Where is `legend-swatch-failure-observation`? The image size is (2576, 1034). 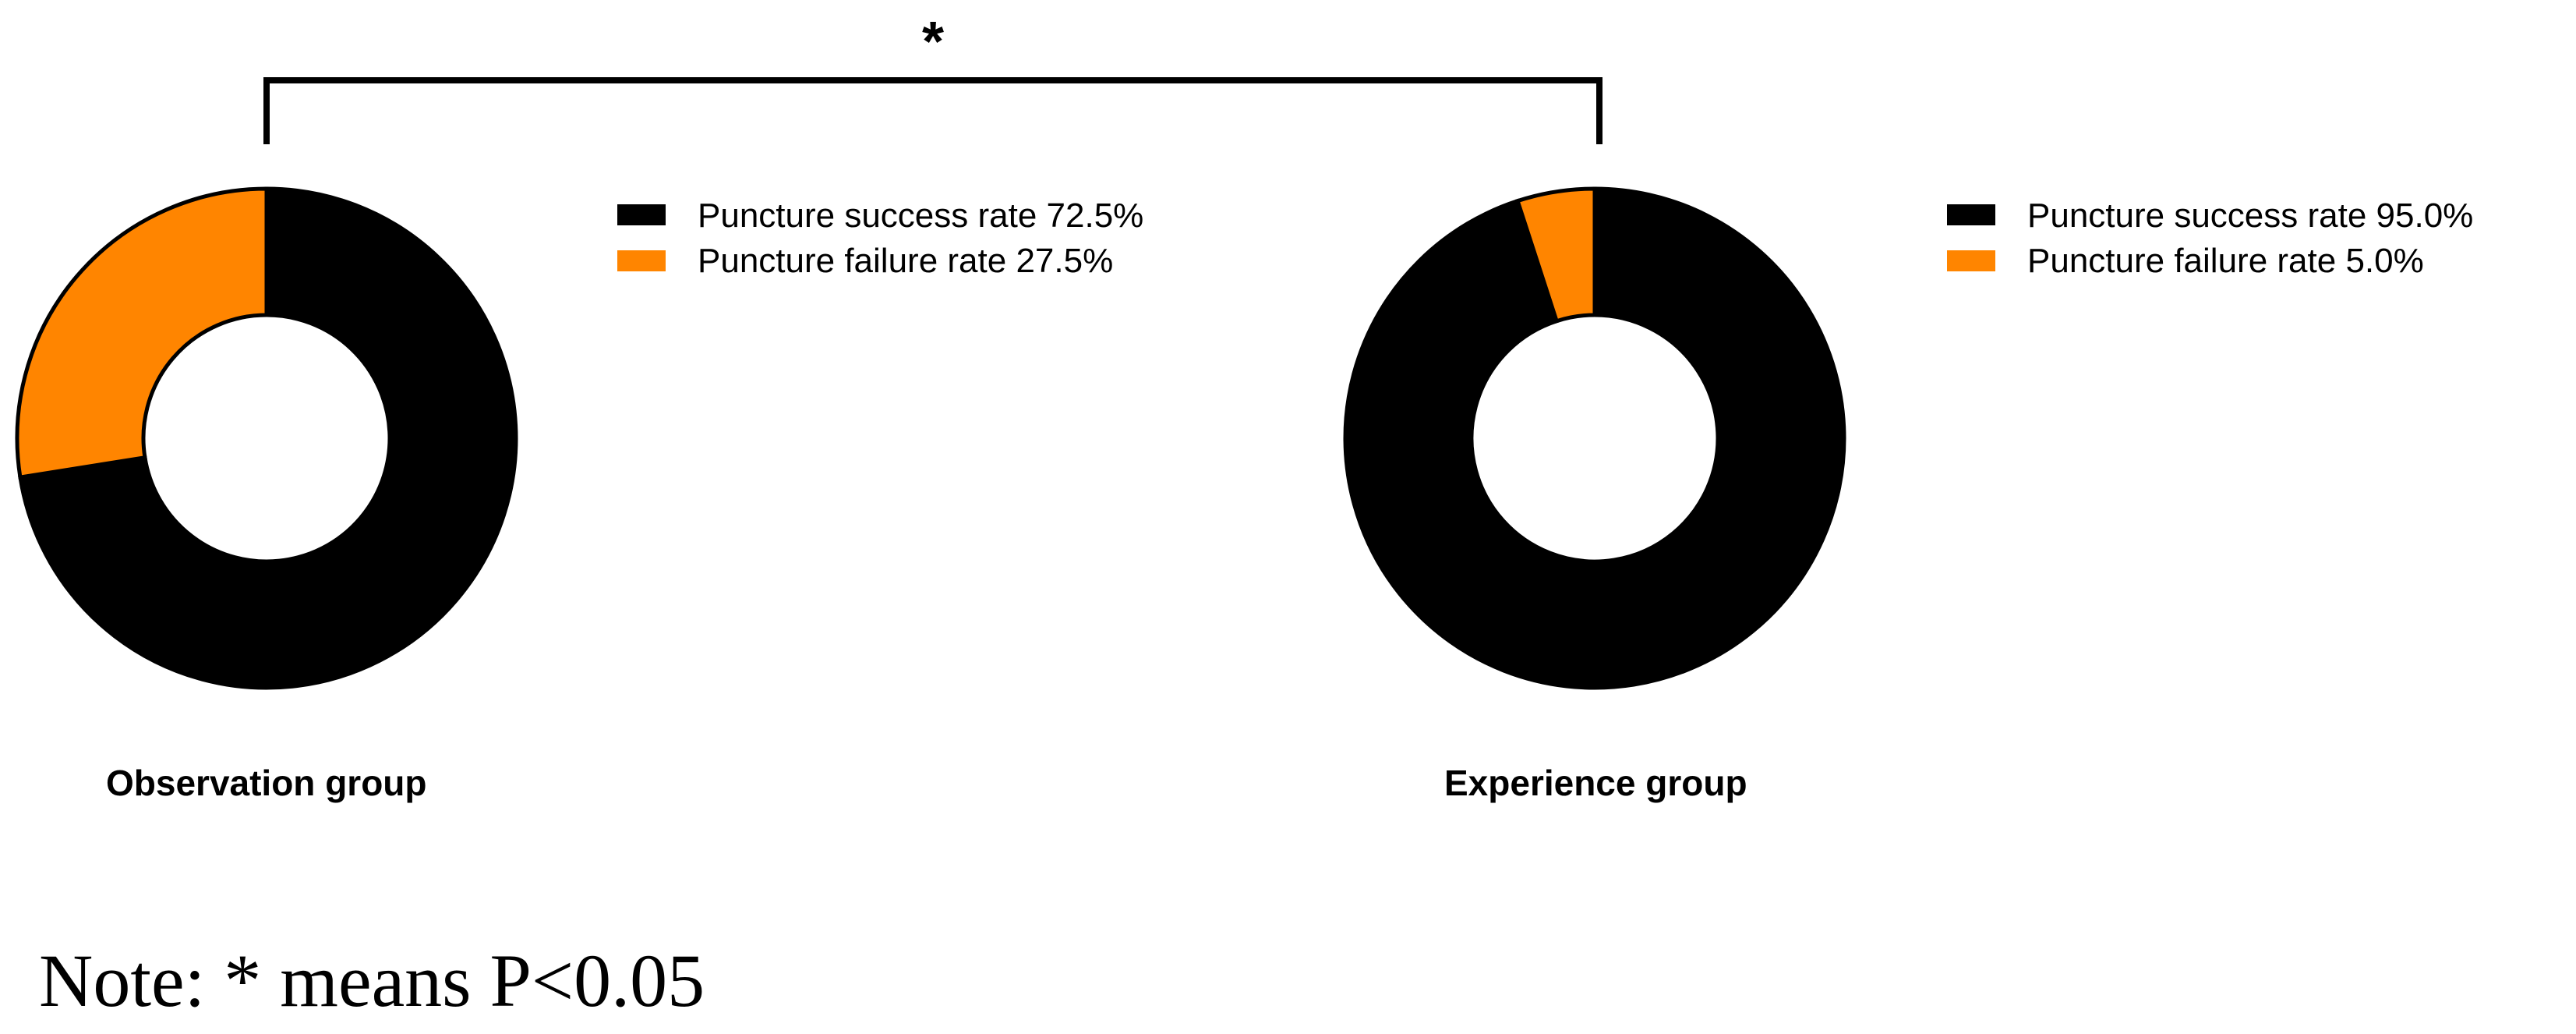 legend-swatch-failure-observation is located at coordinates (641, 260).